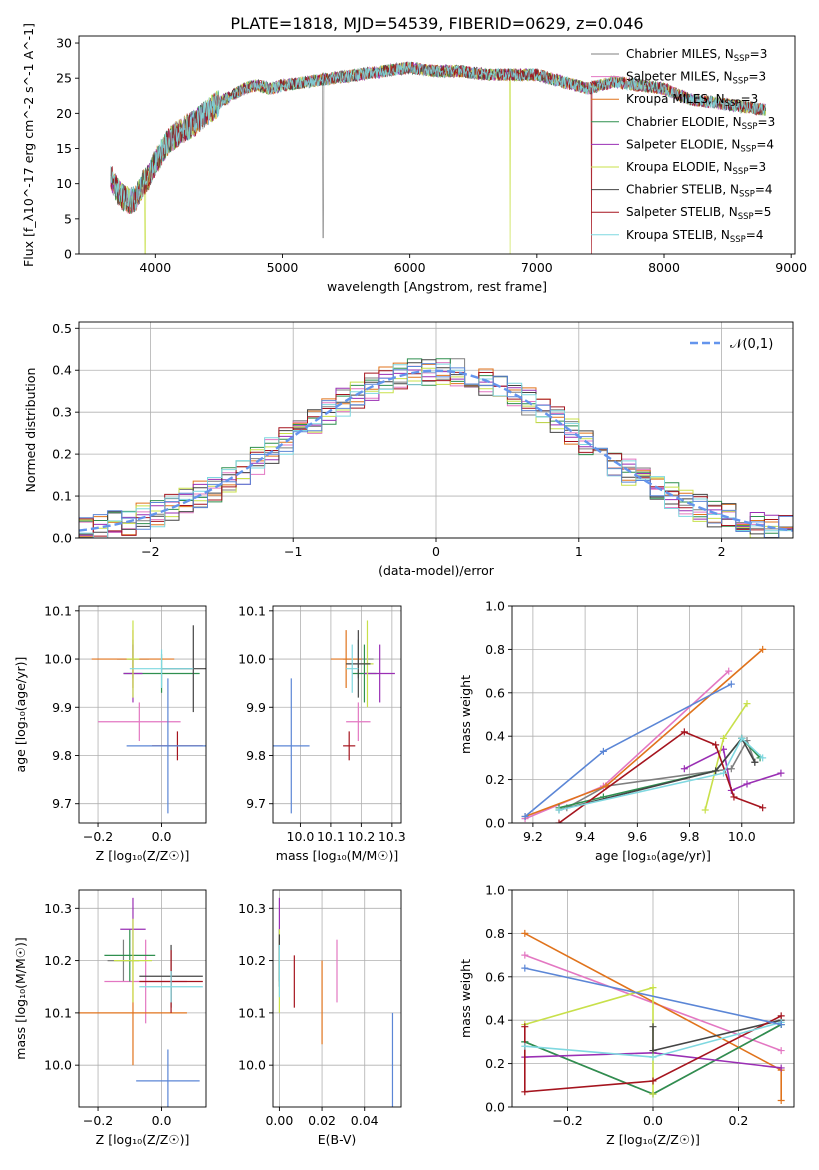 This screenshot has height=1170, width=819. I want to click on x-tick-label: 2, so click(722, 551).